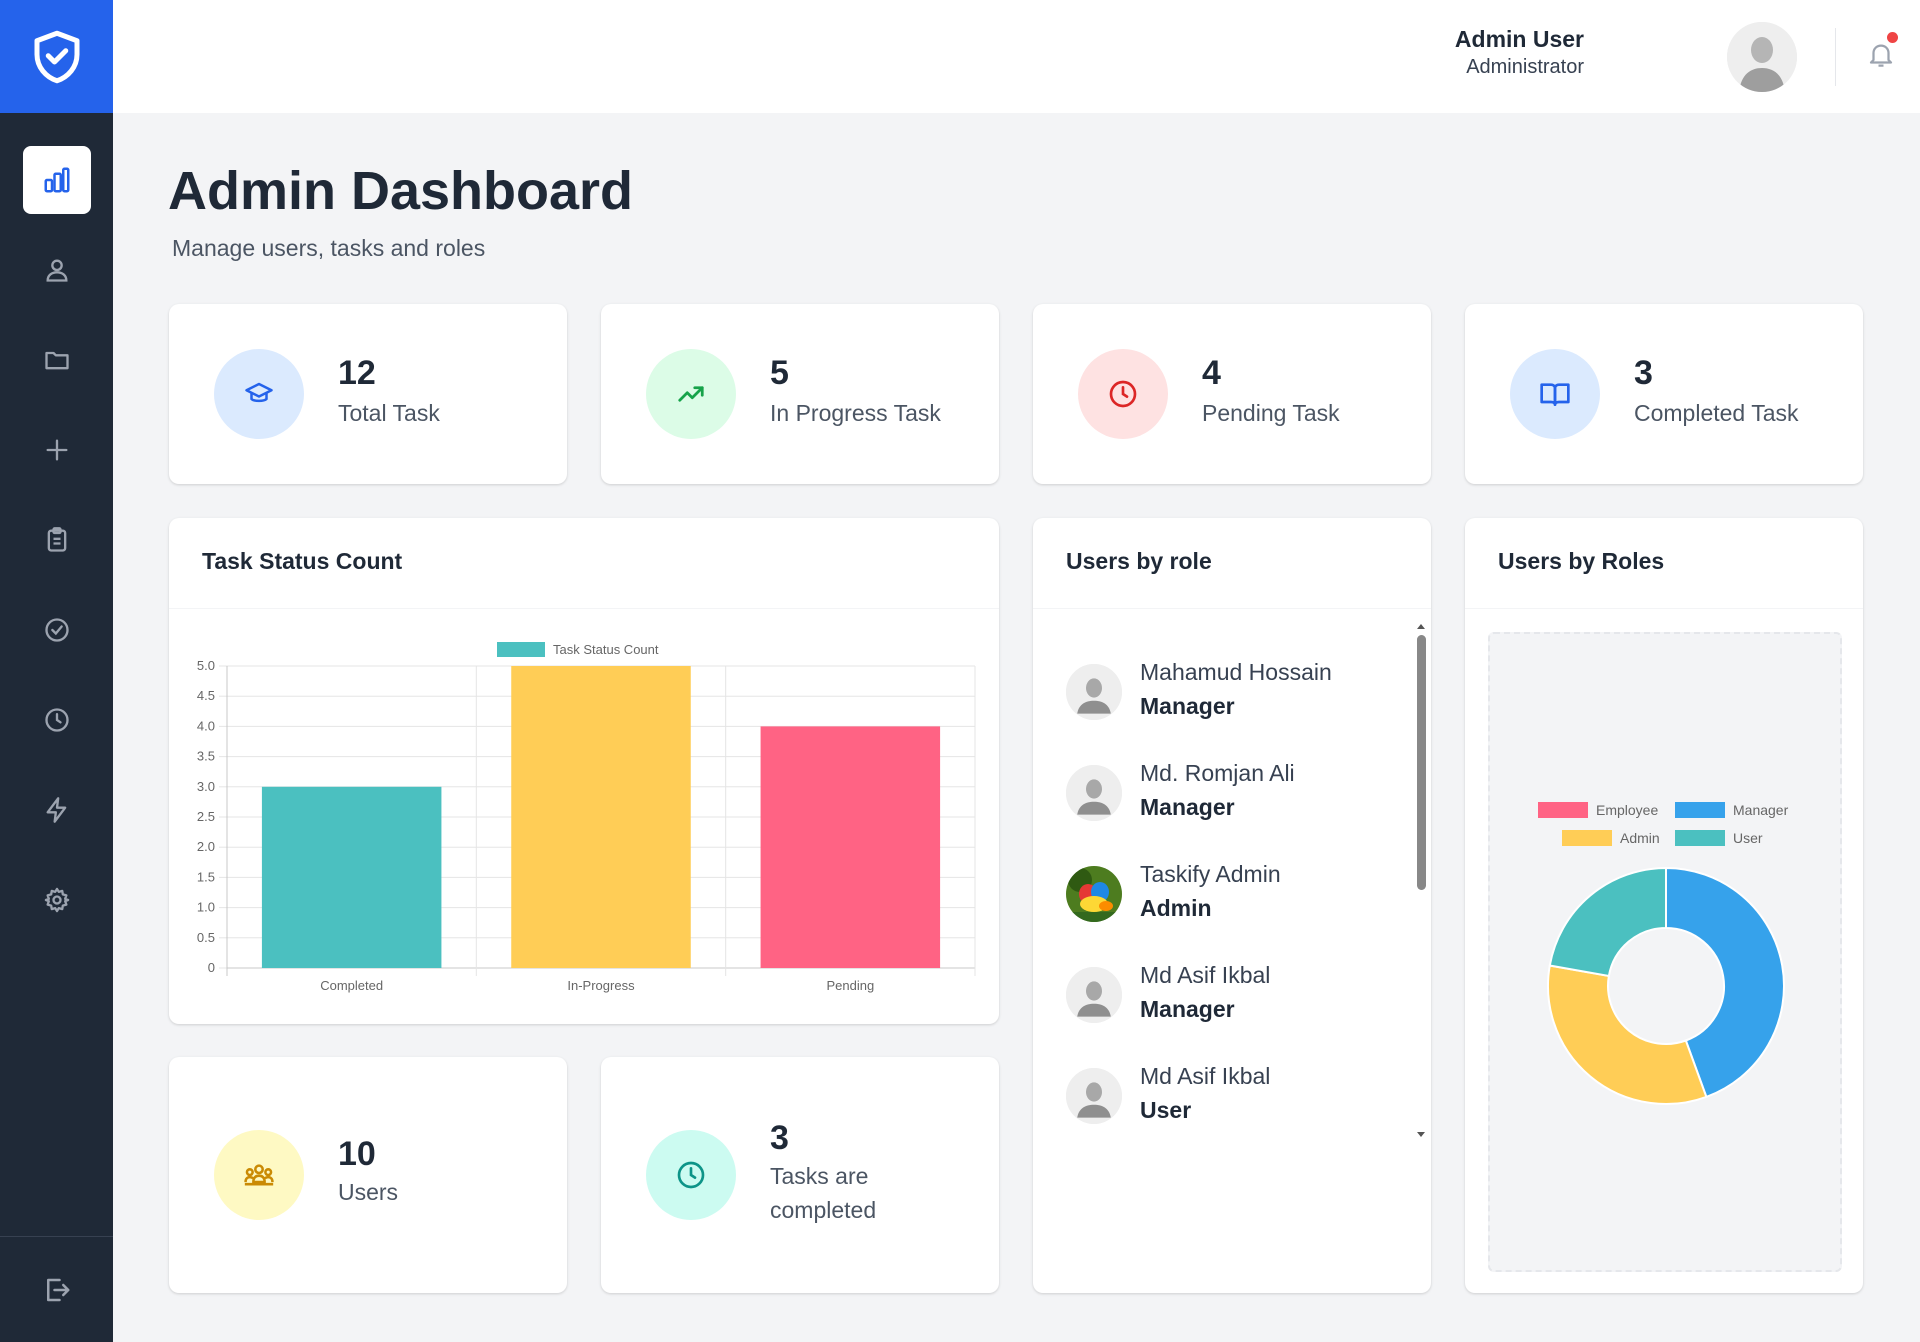 The width and height of the screenshot is (1920, 1342). I want to click on legend-label-employee: Employee, so click(1627, 810).